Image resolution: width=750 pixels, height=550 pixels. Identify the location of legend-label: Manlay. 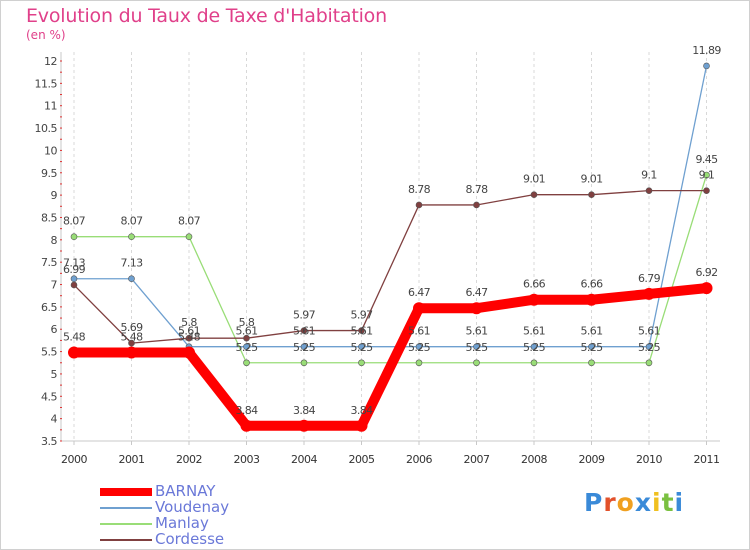
(182, 523).